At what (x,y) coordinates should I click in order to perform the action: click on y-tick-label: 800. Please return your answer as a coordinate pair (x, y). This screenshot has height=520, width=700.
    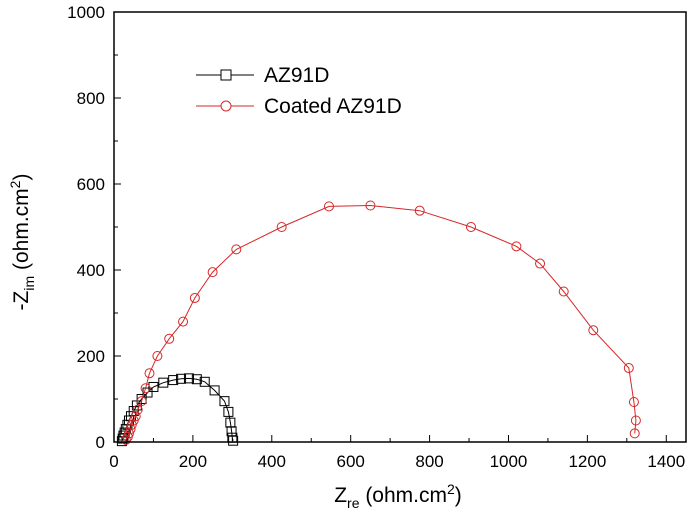
    Looking at the image, I should click on (91, 98).